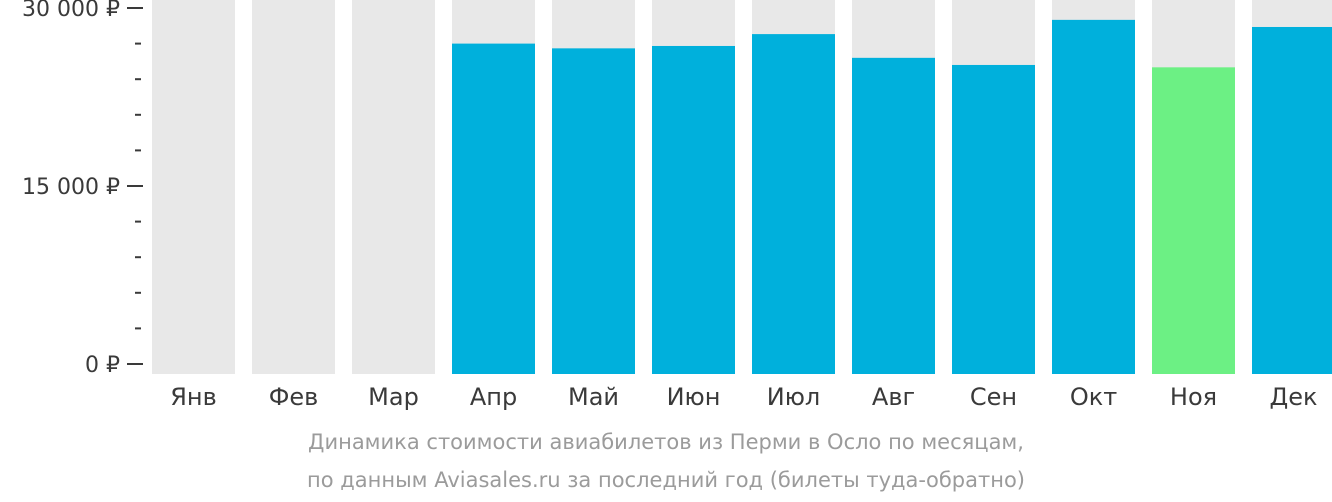 The height and width of the screenshot is (502, 1332). Describe the element at coordinates (71, 187) in the screenshot. I see `y-tick-label: 15 000 ₽` at that location.